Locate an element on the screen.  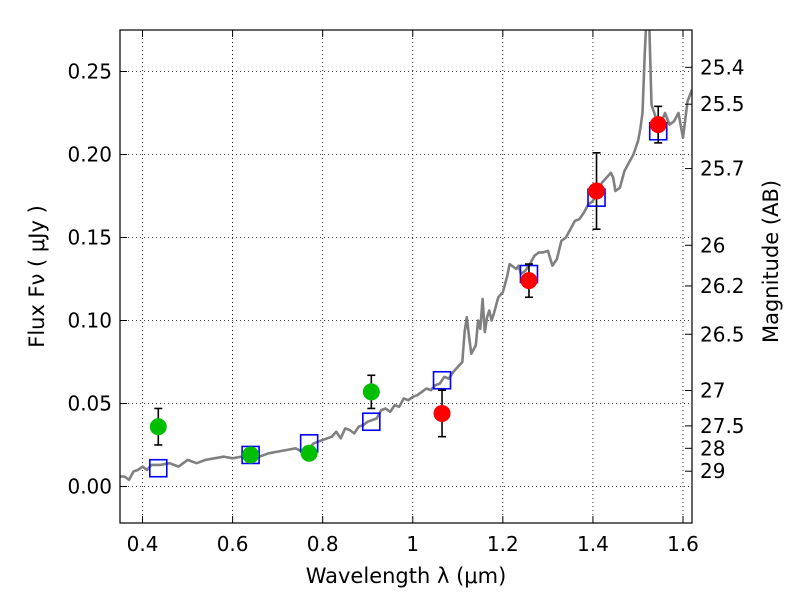
right-tick-label: 27.5 is located at coordinates (722, 426).